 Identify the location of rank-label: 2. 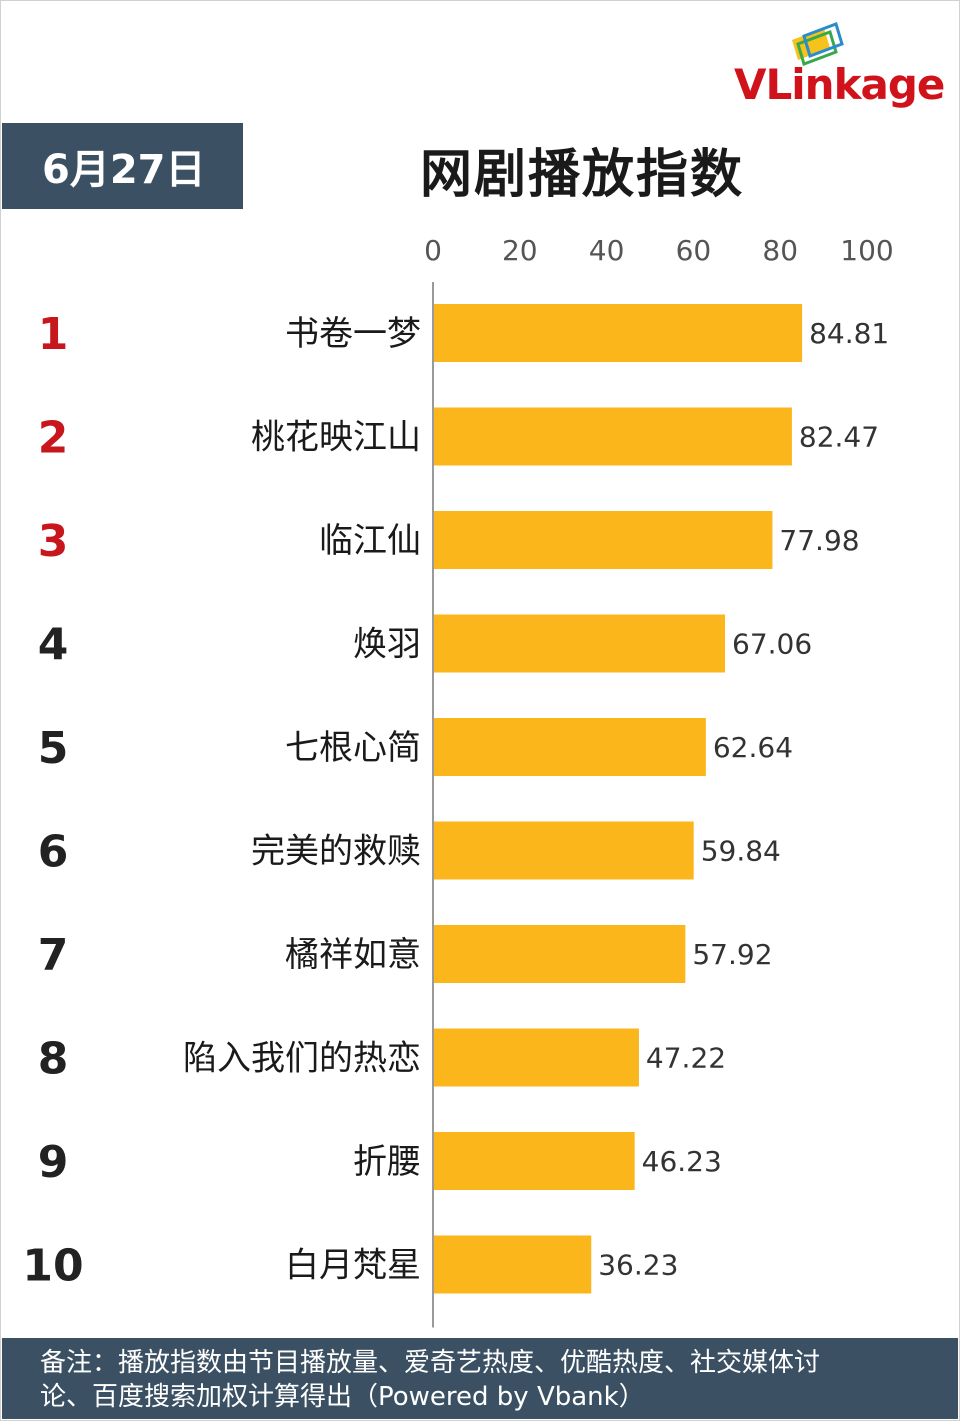
(53, 438).